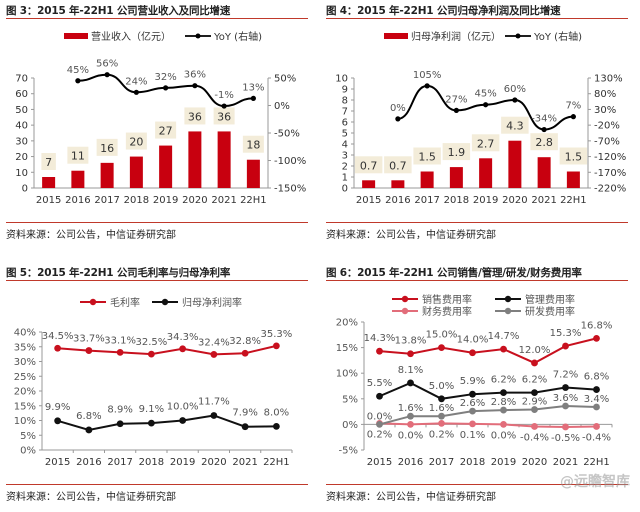 The image size is (640, 512). Describe the element at coordinates (595, 482) in the screenshot. I see `watermark: @远瞻智库` at that location.